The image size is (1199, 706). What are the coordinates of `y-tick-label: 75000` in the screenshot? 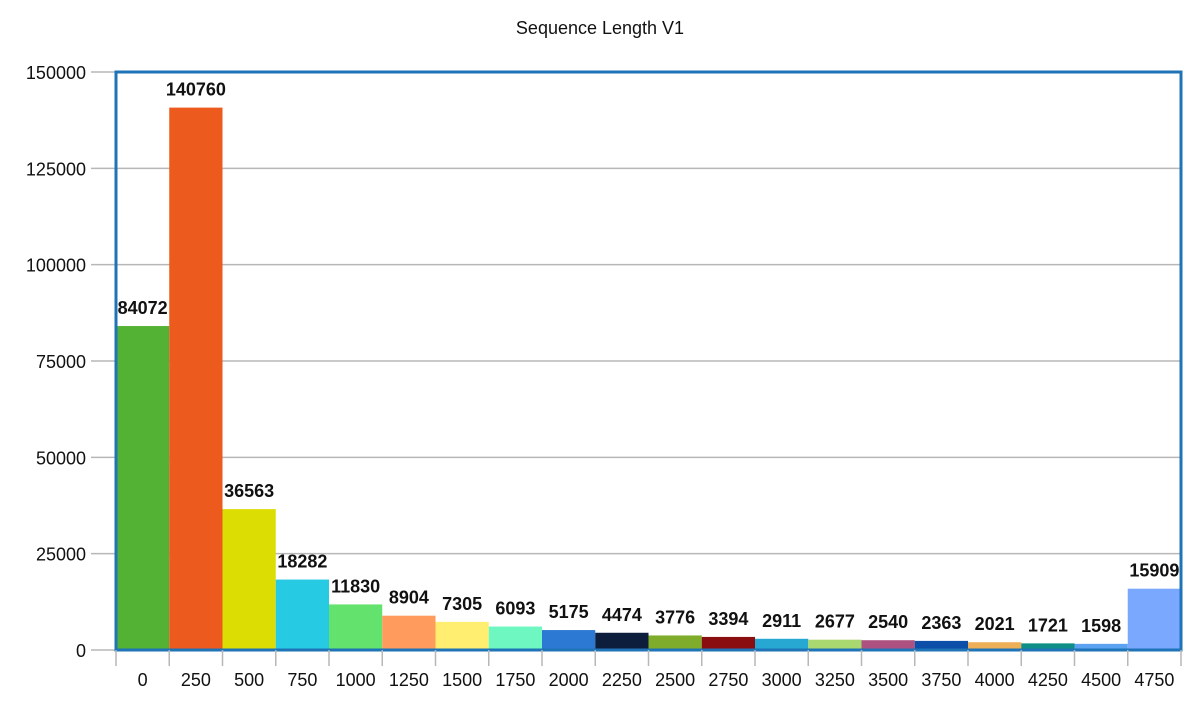 It's located at (61, 362).